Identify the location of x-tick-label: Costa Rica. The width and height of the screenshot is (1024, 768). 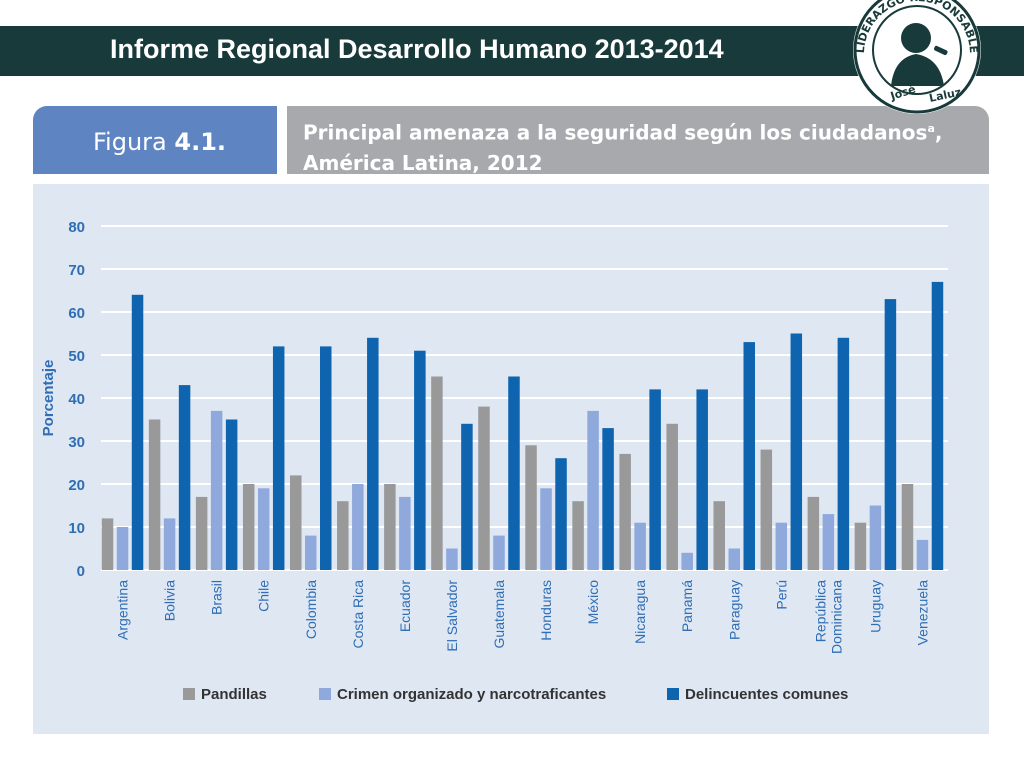
(358, 614).